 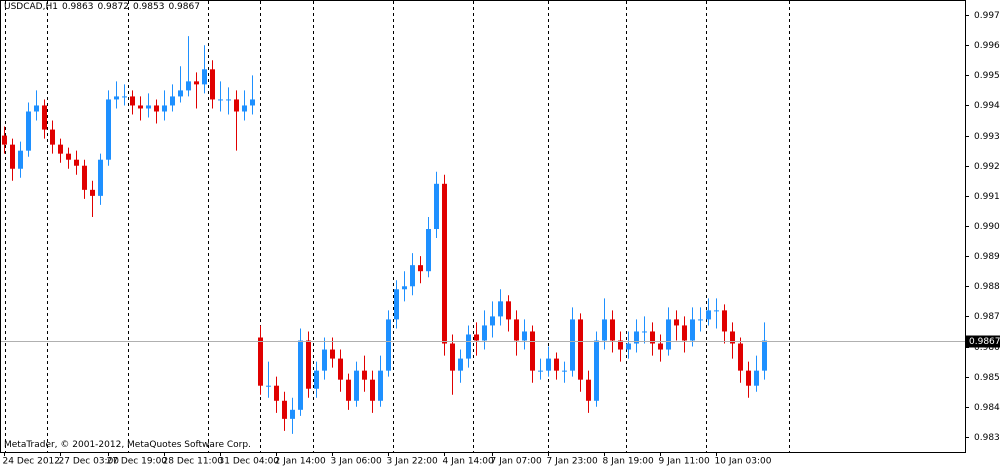 I want to click on y-tick-label: 0.9975, so click(x=987, y=16).